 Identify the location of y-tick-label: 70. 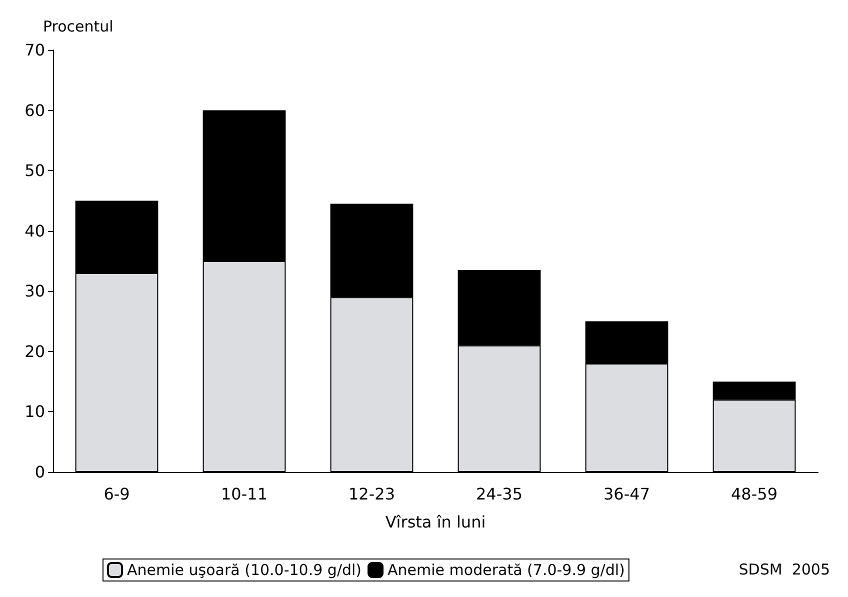
(34, 50).